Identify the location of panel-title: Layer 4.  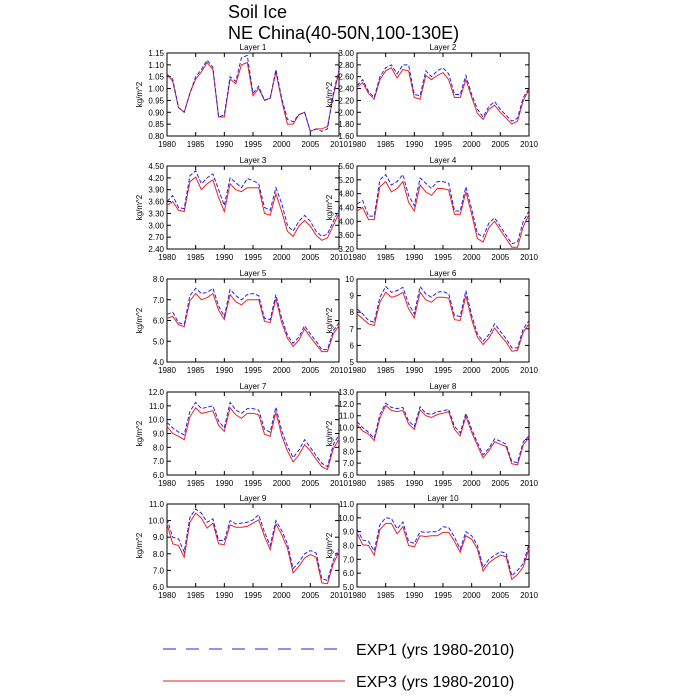
(443, 160).